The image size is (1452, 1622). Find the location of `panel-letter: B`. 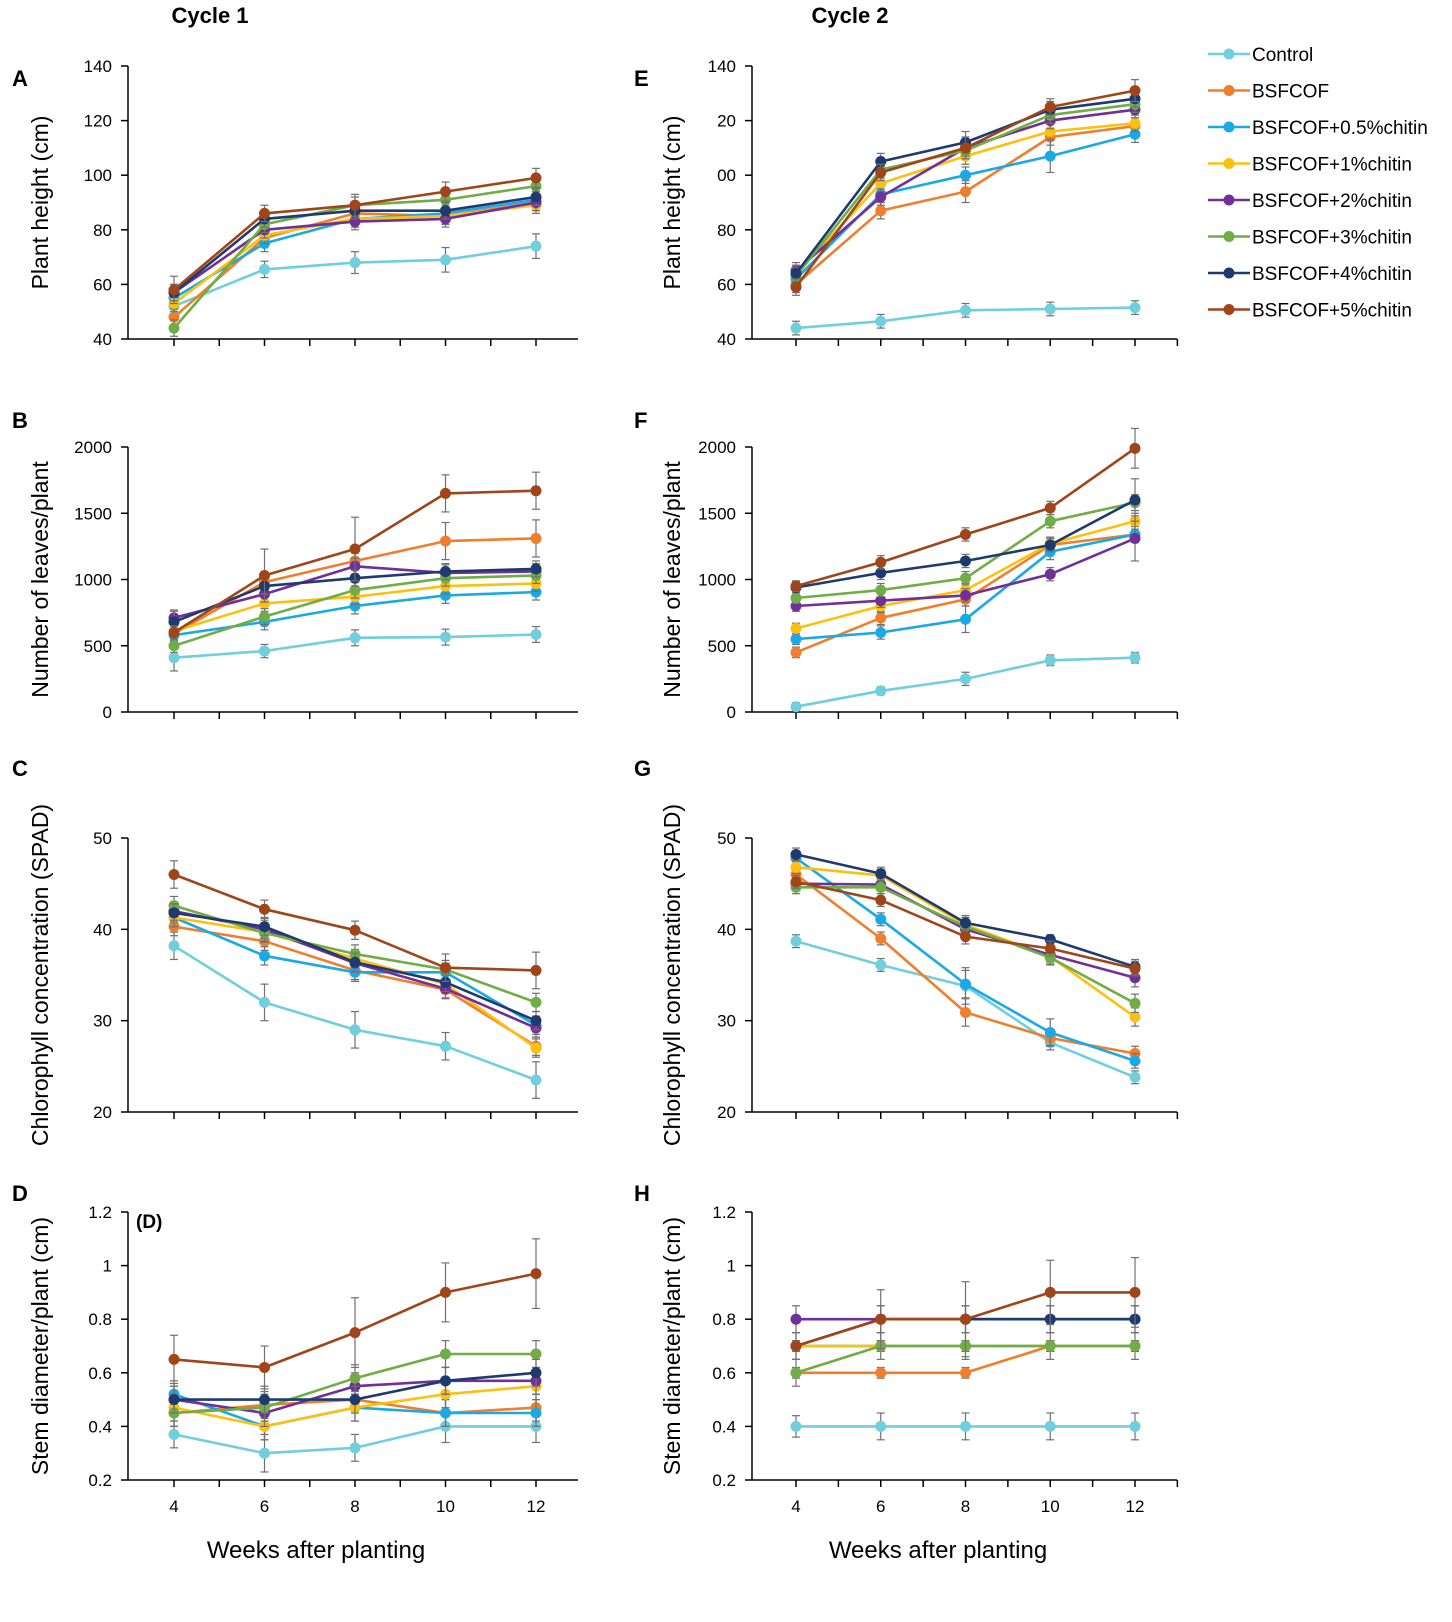

panel-letter: B is located at coordinates (20, 420).